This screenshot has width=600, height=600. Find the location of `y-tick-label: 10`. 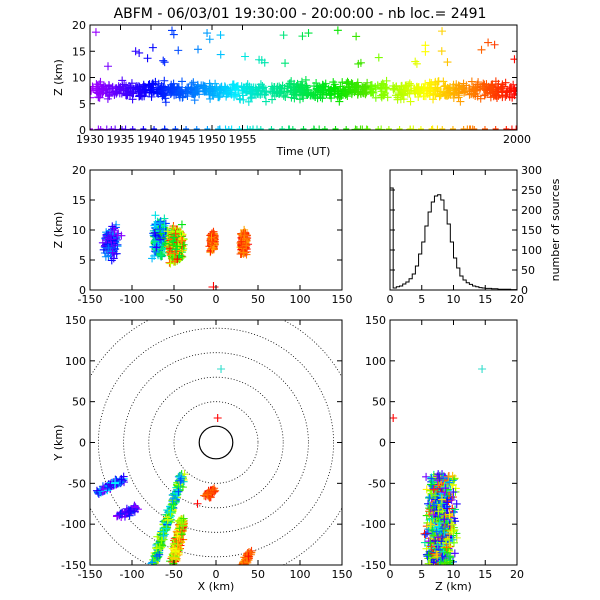

y-tick-label: 10 is located at coordinates (79, 230).